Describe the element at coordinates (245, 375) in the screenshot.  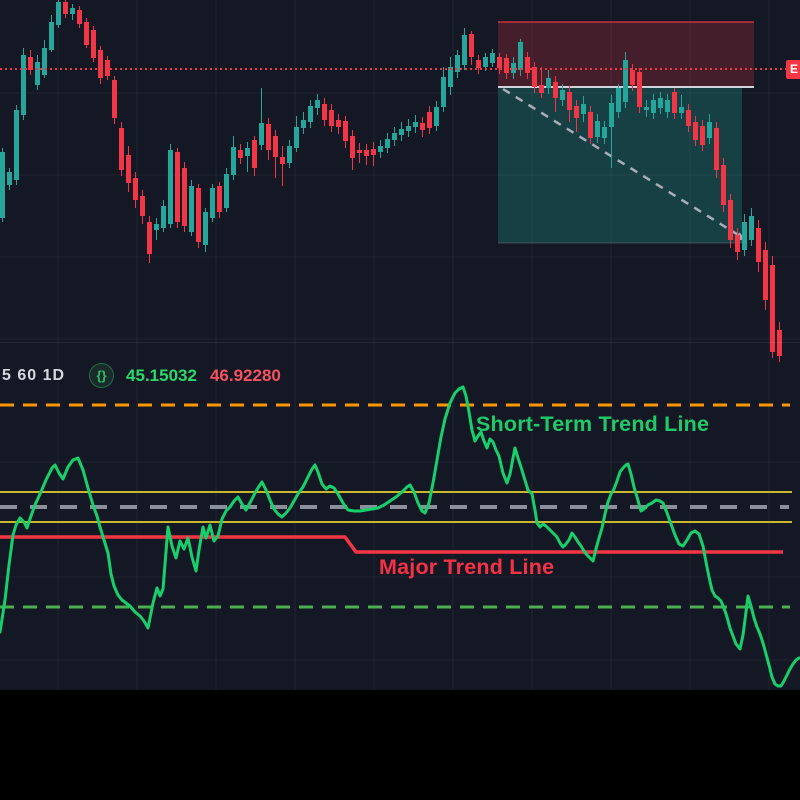
I see `indicator-value-red: 46.92280` at that location.